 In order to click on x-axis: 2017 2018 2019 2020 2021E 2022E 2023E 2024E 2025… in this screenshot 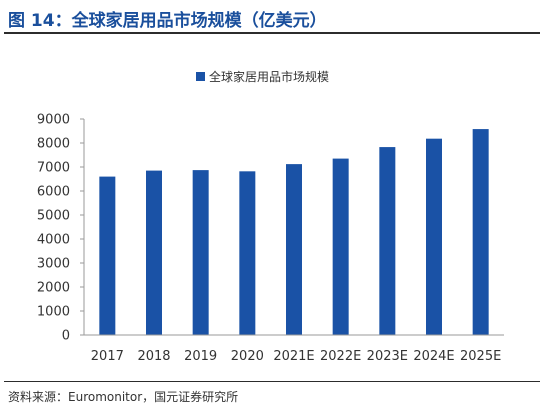, I will do `click(296, 356)`.